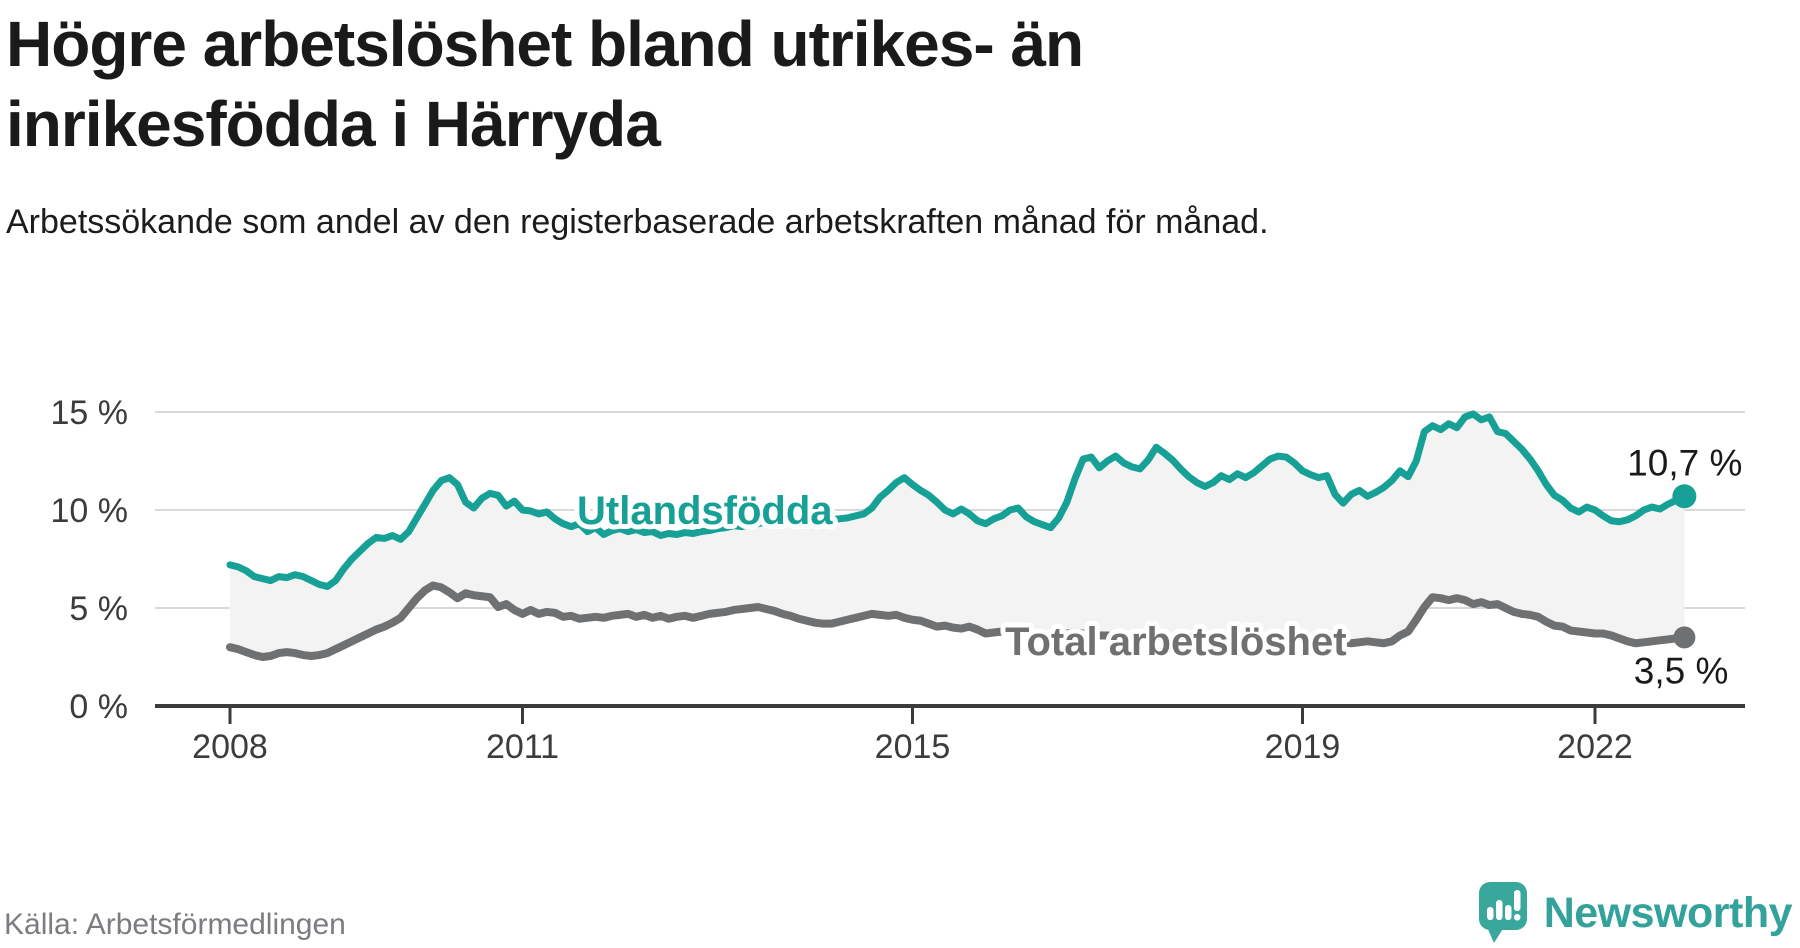  Describe the element at coordinates (705, 511) in the screenshot. I see `series-label-utlandsfodda: Utlandsfödda` at that location.